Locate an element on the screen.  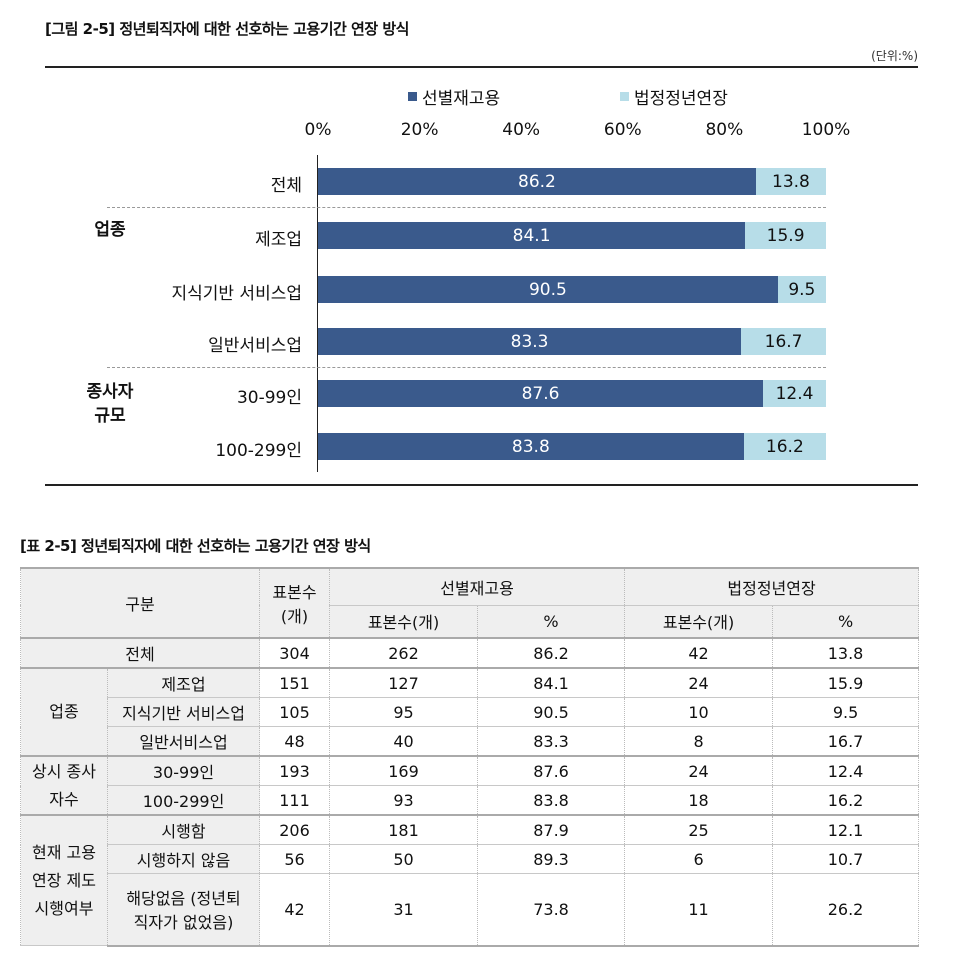
header-group-2: 법정정년연장 is located at coordinates (772, 586).